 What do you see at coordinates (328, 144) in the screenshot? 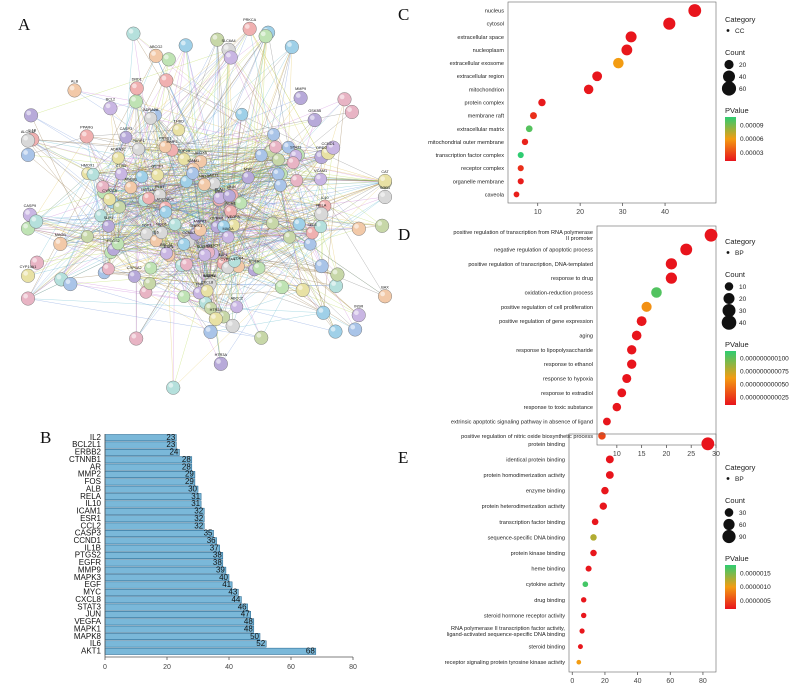
I see `protein-node-label: CCND1` at bounding box center [328, 144].